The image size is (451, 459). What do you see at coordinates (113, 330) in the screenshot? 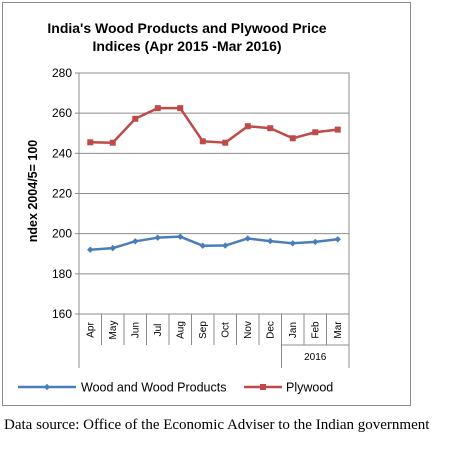
I see `x-tick-label: May` at bounding box center [113, 330].